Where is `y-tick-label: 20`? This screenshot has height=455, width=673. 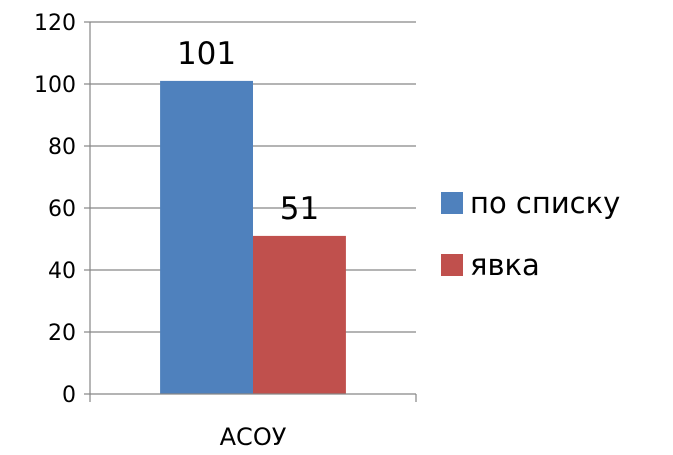 y-tick-label: 20 is located at coordinates (62, 333).